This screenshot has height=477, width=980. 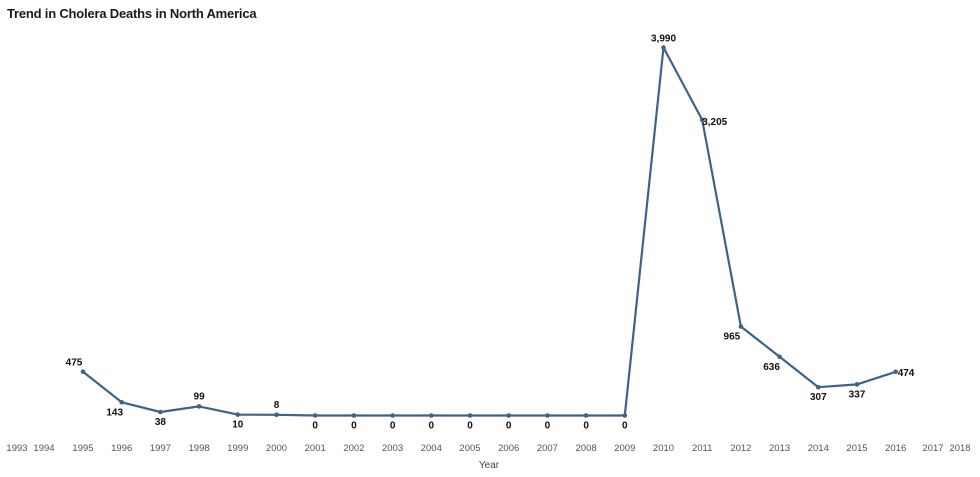 What do you see at coordinates (779, 448) in the screenshot?
I see `x-tick-2013: 2013` at bounding box center [779, 448].